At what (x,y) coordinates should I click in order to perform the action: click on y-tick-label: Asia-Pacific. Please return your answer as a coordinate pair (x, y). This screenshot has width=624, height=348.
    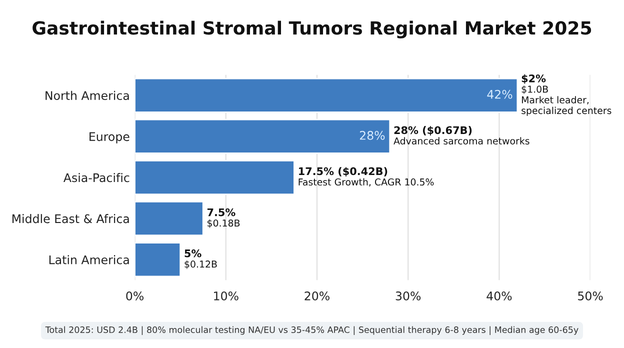
    Looking at the image, I should click on (96, 177).